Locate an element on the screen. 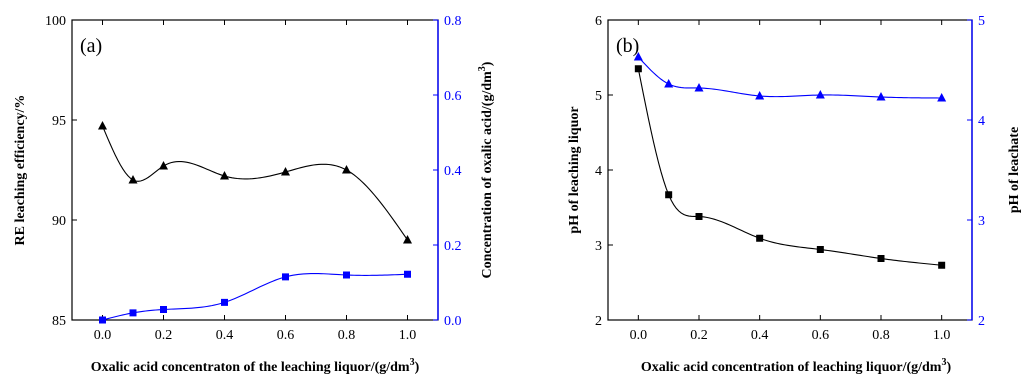 This screenshot has height=378, width=1025. y-right-tick-label: 2 is located at coordinates (981, 321).